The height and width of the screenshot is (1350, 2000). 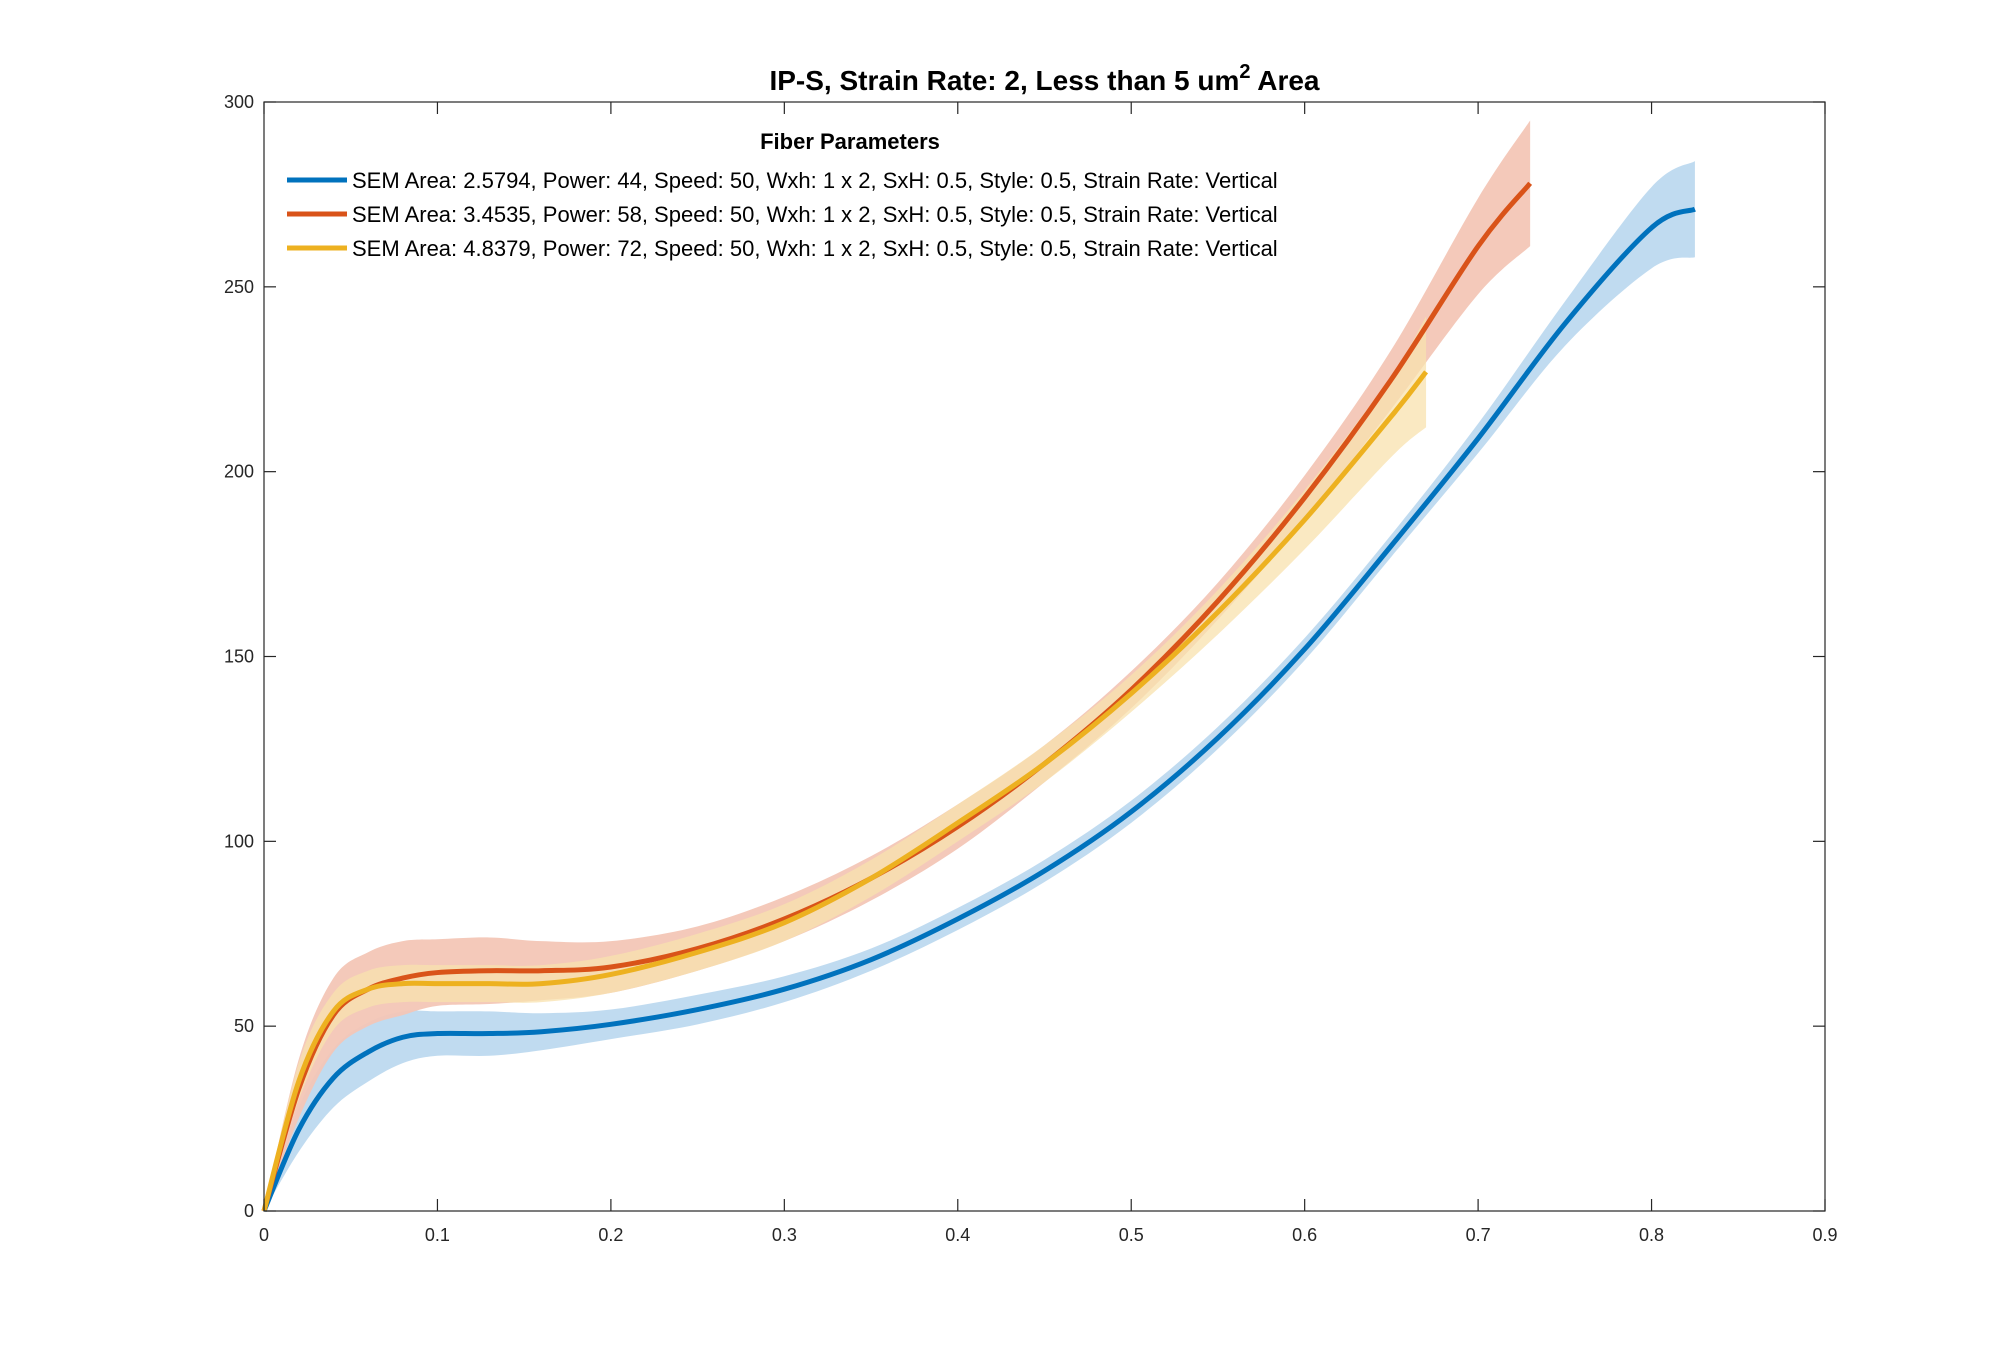 What do you see at coordinates (957, 1235) in the screenshot?
I see `x-tick-label: 0.4` at bounding box center [957, 1235].